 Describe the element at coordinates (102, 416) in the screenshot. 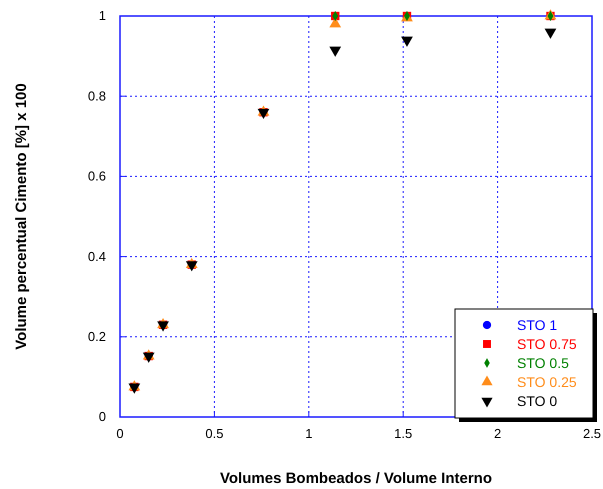

I see `y-tick-label: 0` at that location.